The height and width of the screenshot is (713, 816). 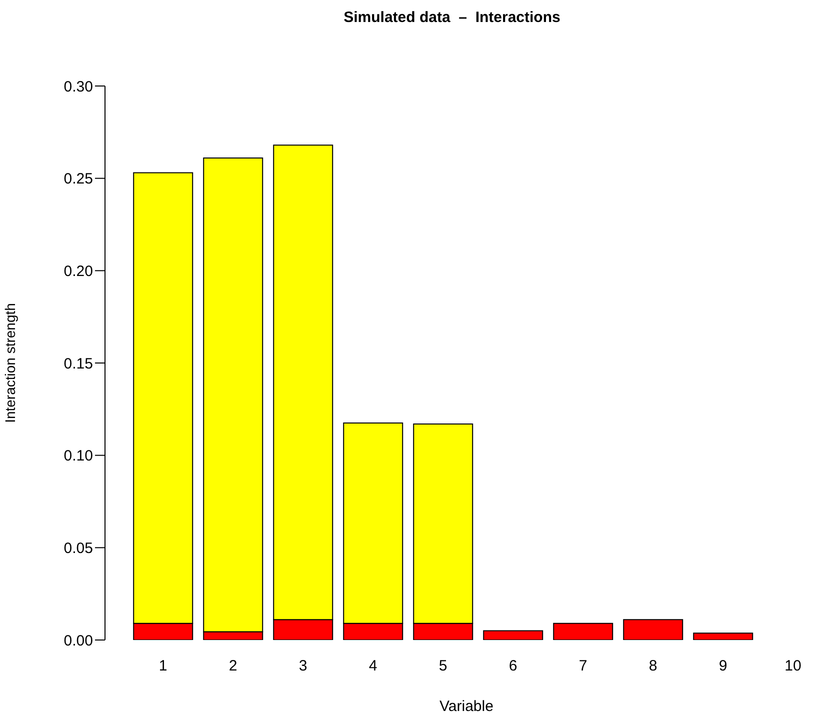 What do you see at coordinates (452, 17) in the screenshot?
I see `chart-title: Simulated data – Interactions` at bounding box center [452, 17].